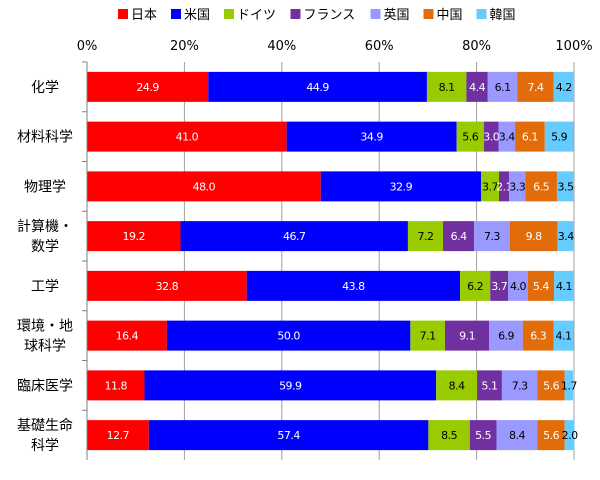  What do you see at coordinates (184, 46) in the screenshot?
I see `x-tick-label-1: 20%` at bounding box center [184, 46].